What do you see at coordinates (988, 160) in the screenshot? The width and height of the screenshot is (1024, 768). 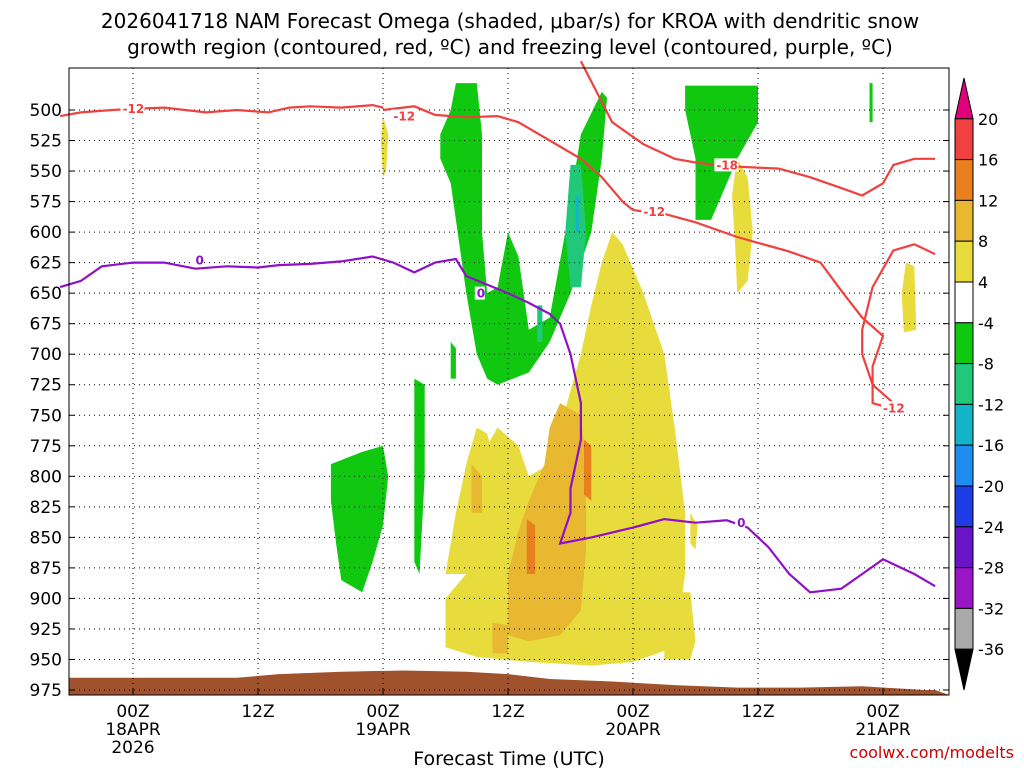 I see `colorbar-label-1: 16` at bounding box center [988, 160].